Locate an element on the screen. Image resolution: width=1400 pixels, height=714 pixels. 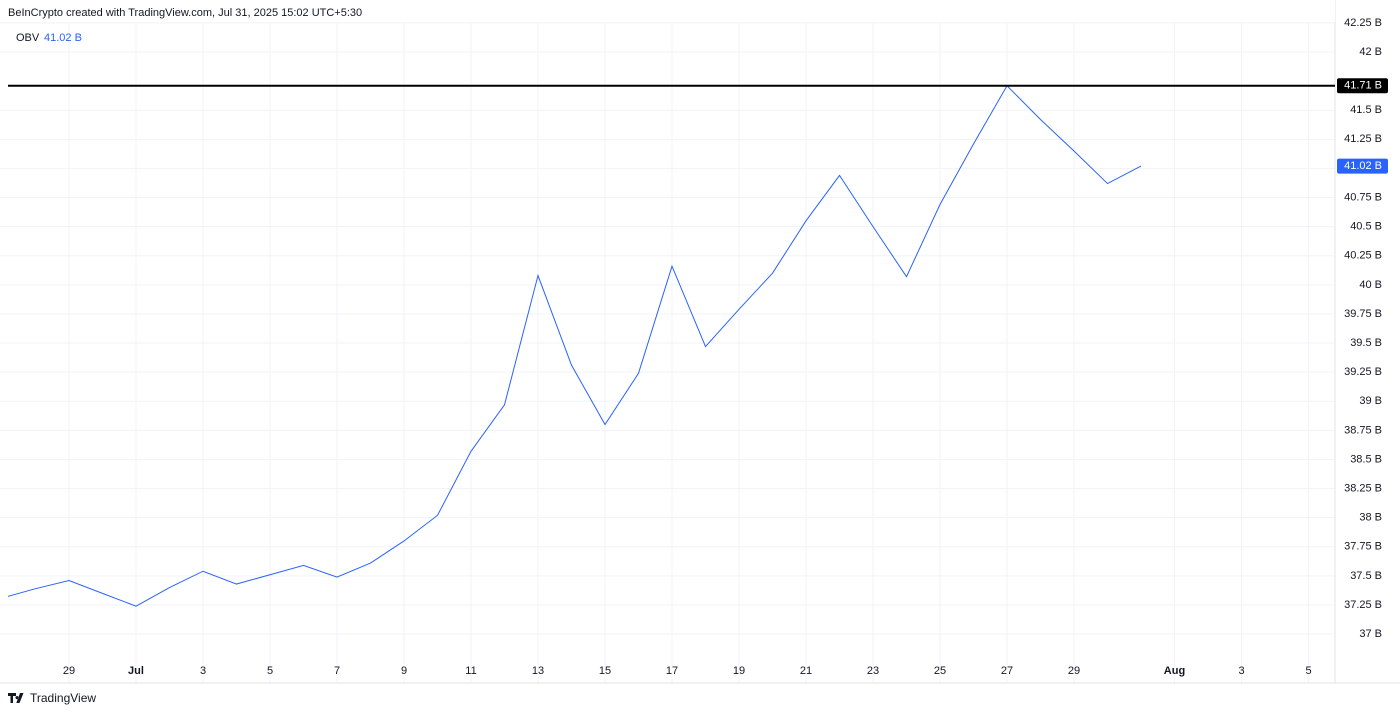
x-tick-label: 9 is located at coordinates (404, 671).